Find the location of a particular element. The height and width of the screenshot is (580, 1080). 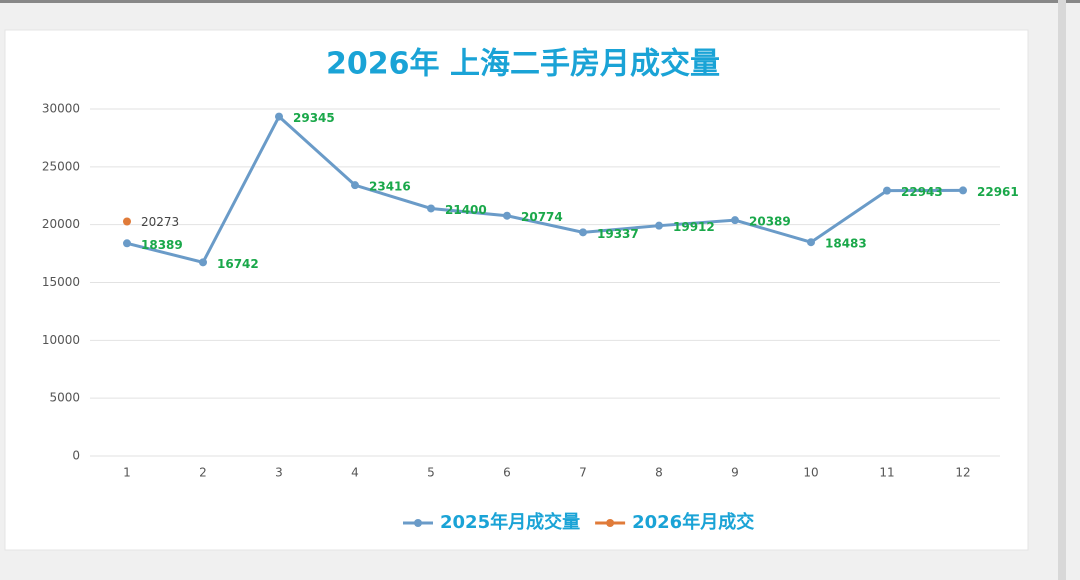

y-tick-label: 25000 is located at coordinates (61, 166).